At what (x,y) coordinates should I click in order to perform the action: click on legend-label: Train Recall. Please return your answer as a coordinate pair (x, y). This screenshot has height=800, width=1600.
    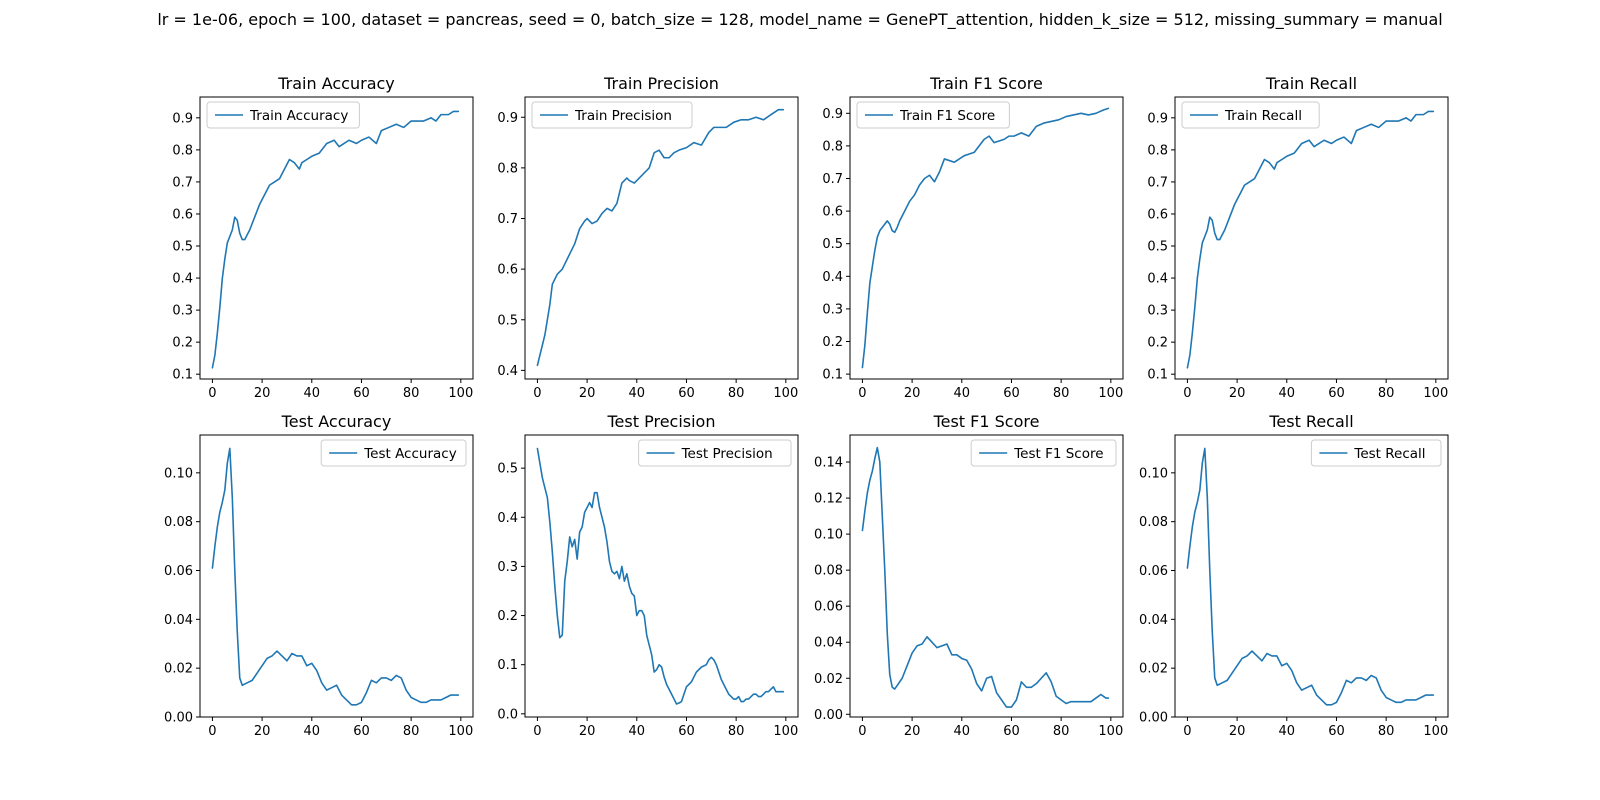
    Looking at the image, I should click on (1263, 116).